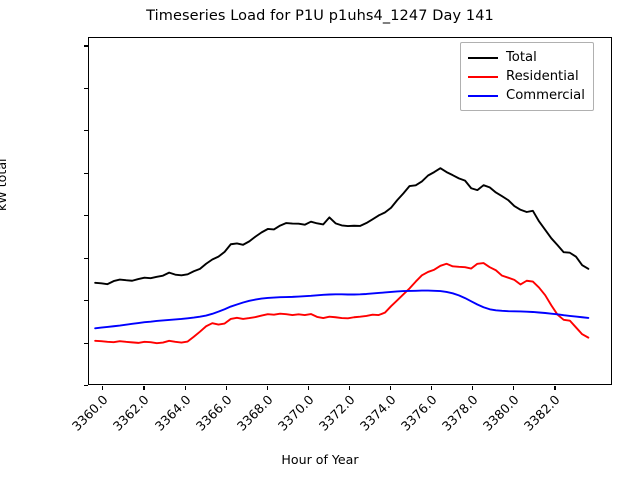  What do you see at coordinates (418, 413) in the screenshot?
I see `x-tick-label: 3376.0` at bounding box center [418, 413].